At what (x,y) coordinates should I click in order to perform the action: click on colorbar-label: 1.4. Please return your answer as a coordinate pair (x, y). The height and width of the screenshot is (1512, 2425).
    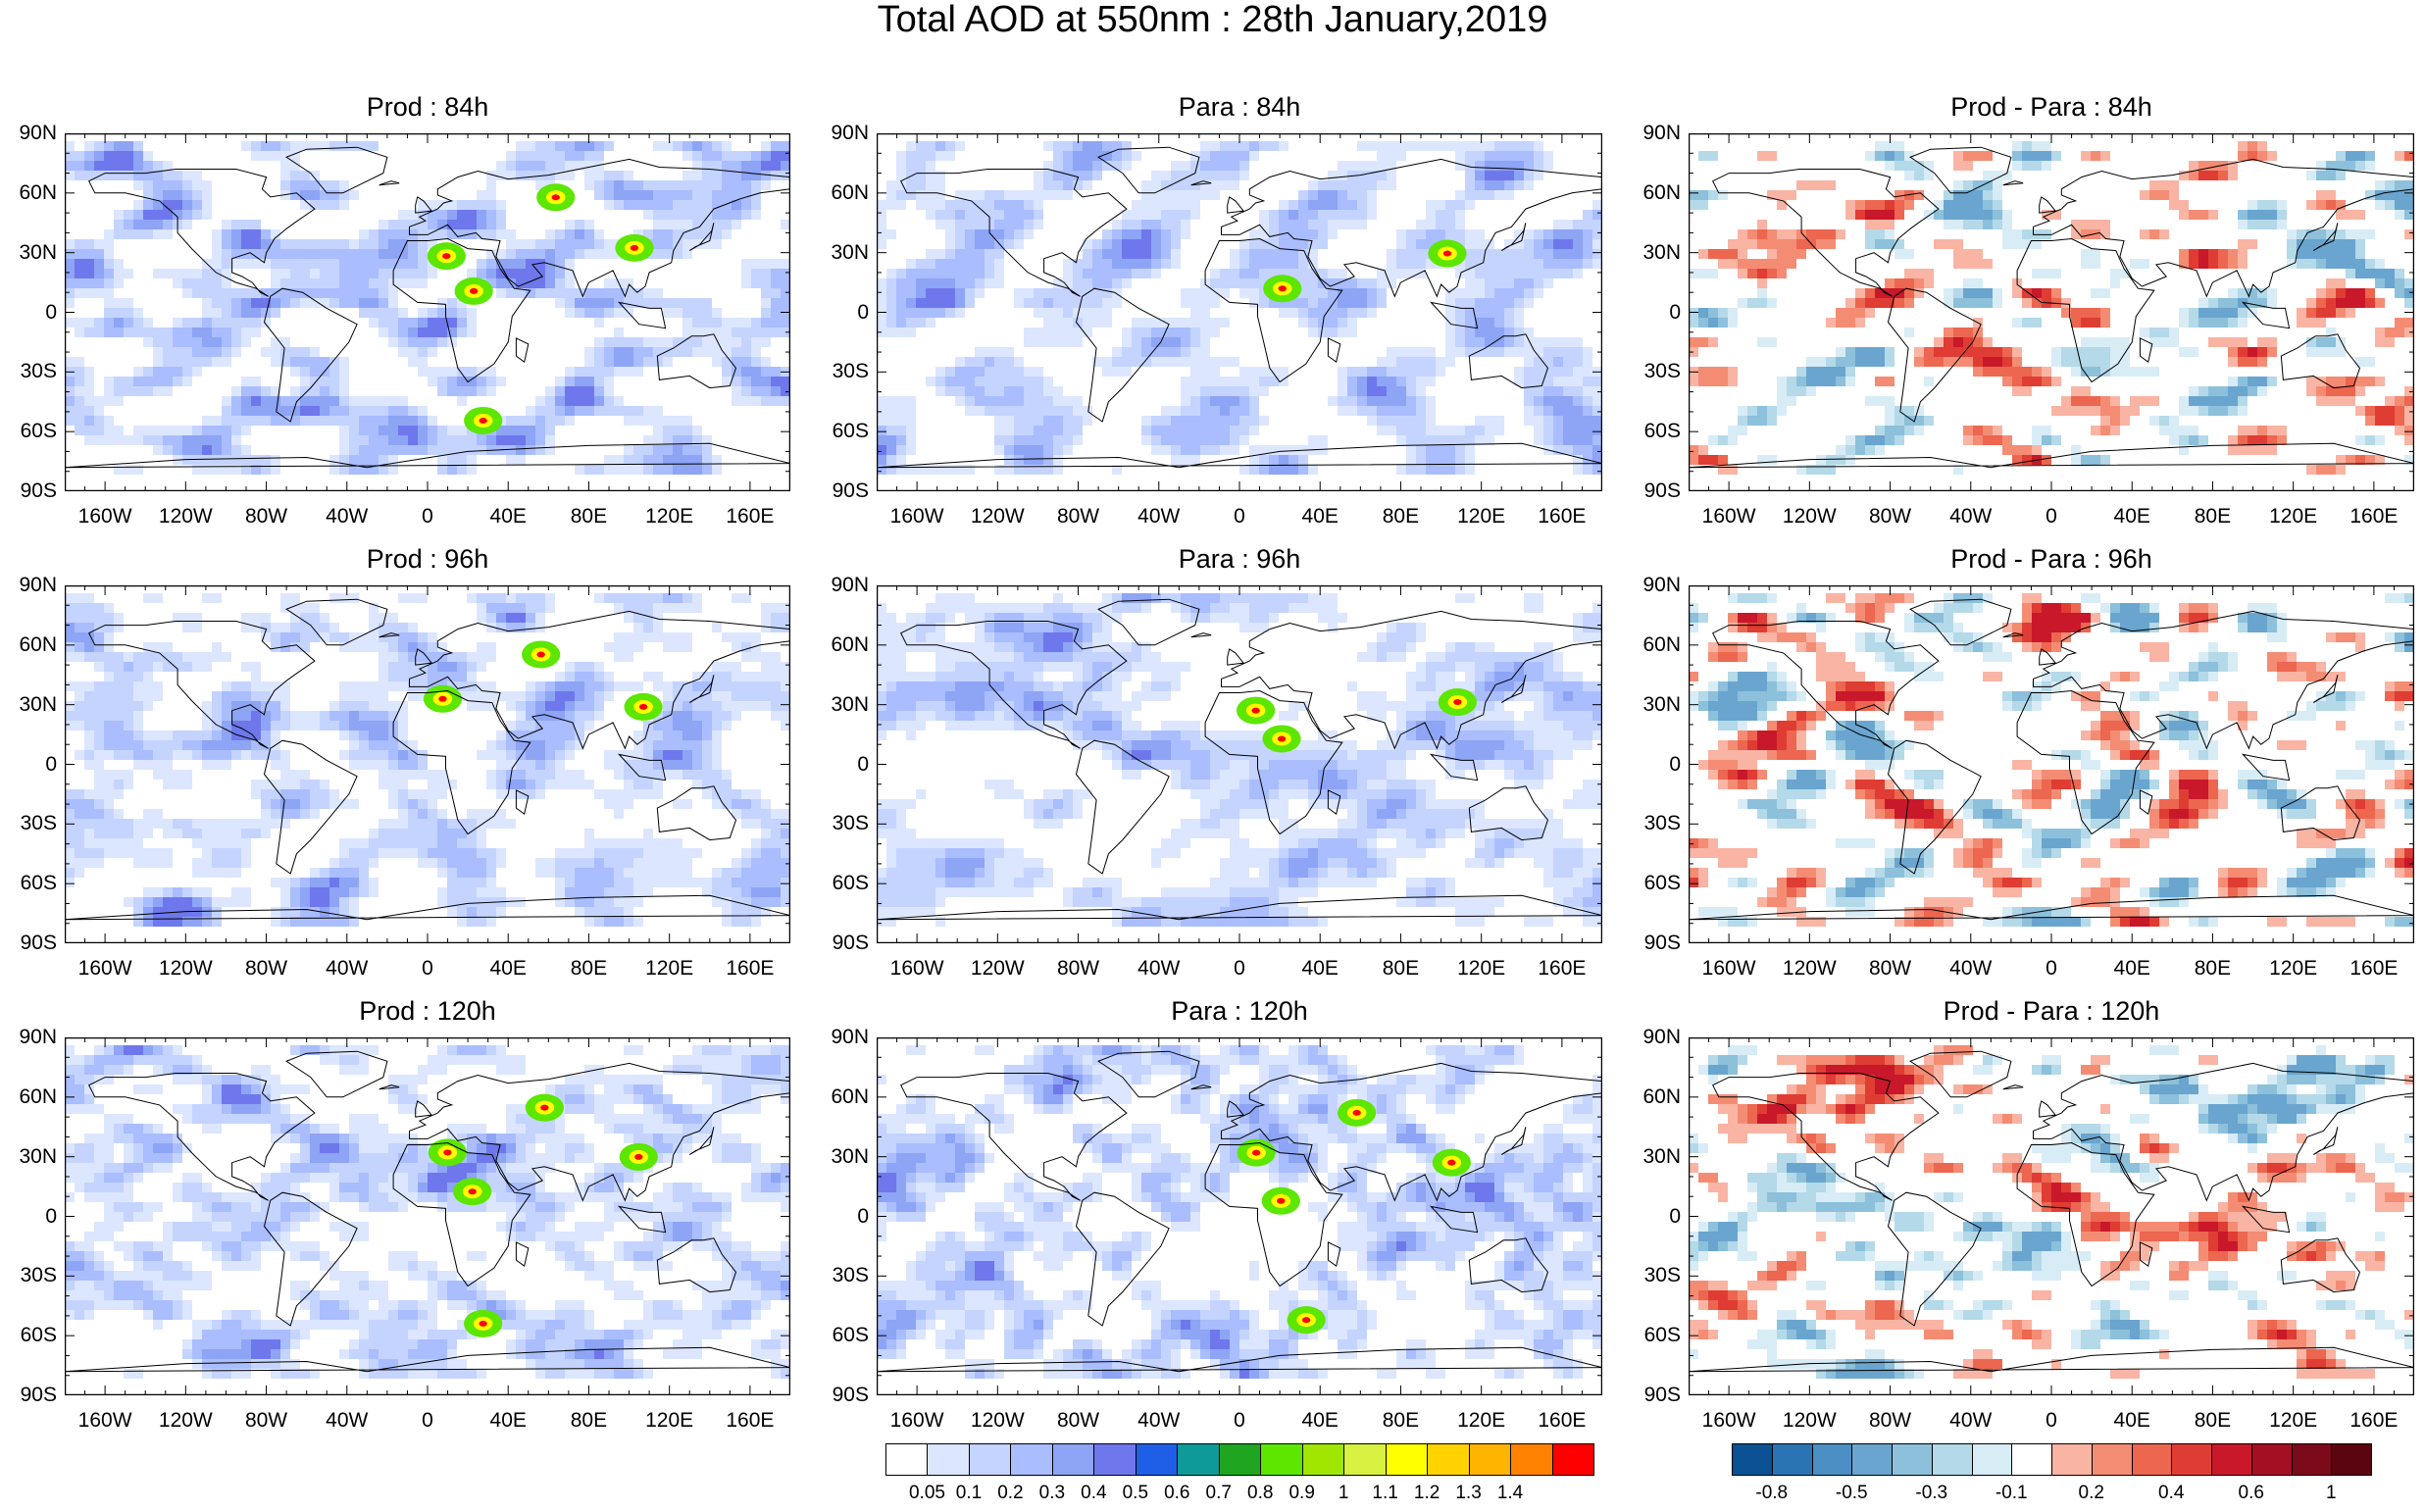
    Looking at the image, I should click on (1510, 1493).